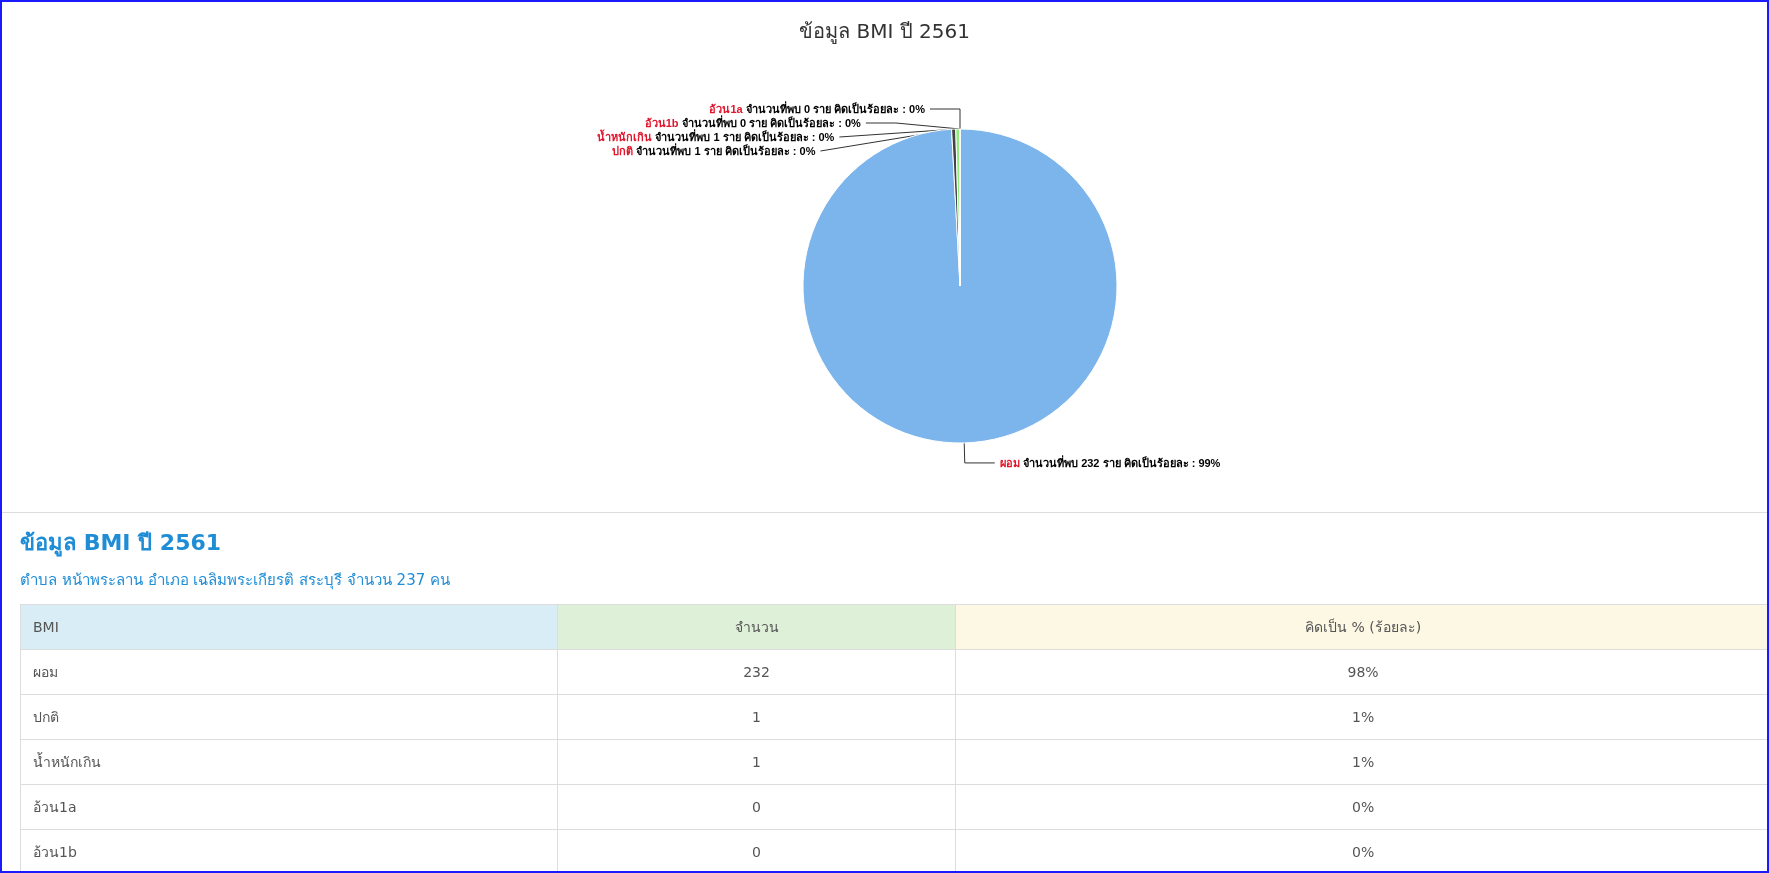 The width and height of the screenshot is (1769, 873). Describe the element at coordinates (121, 544) in the screenshot. I see `text: ข้อมูล BMI ปี 2561` at that location.